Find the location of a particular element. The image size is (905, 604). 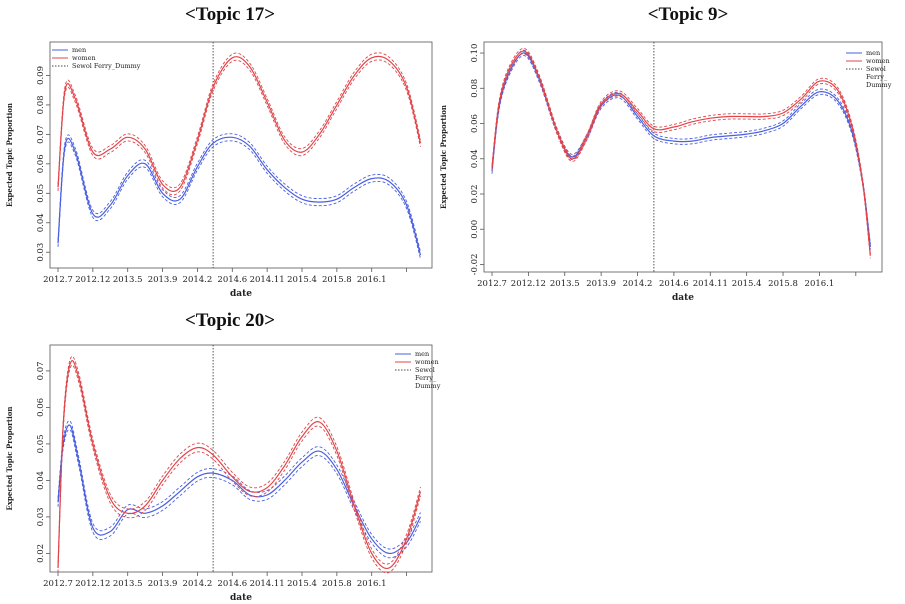

y-tick-label: 0.09 is located at coordinates (41, 75).